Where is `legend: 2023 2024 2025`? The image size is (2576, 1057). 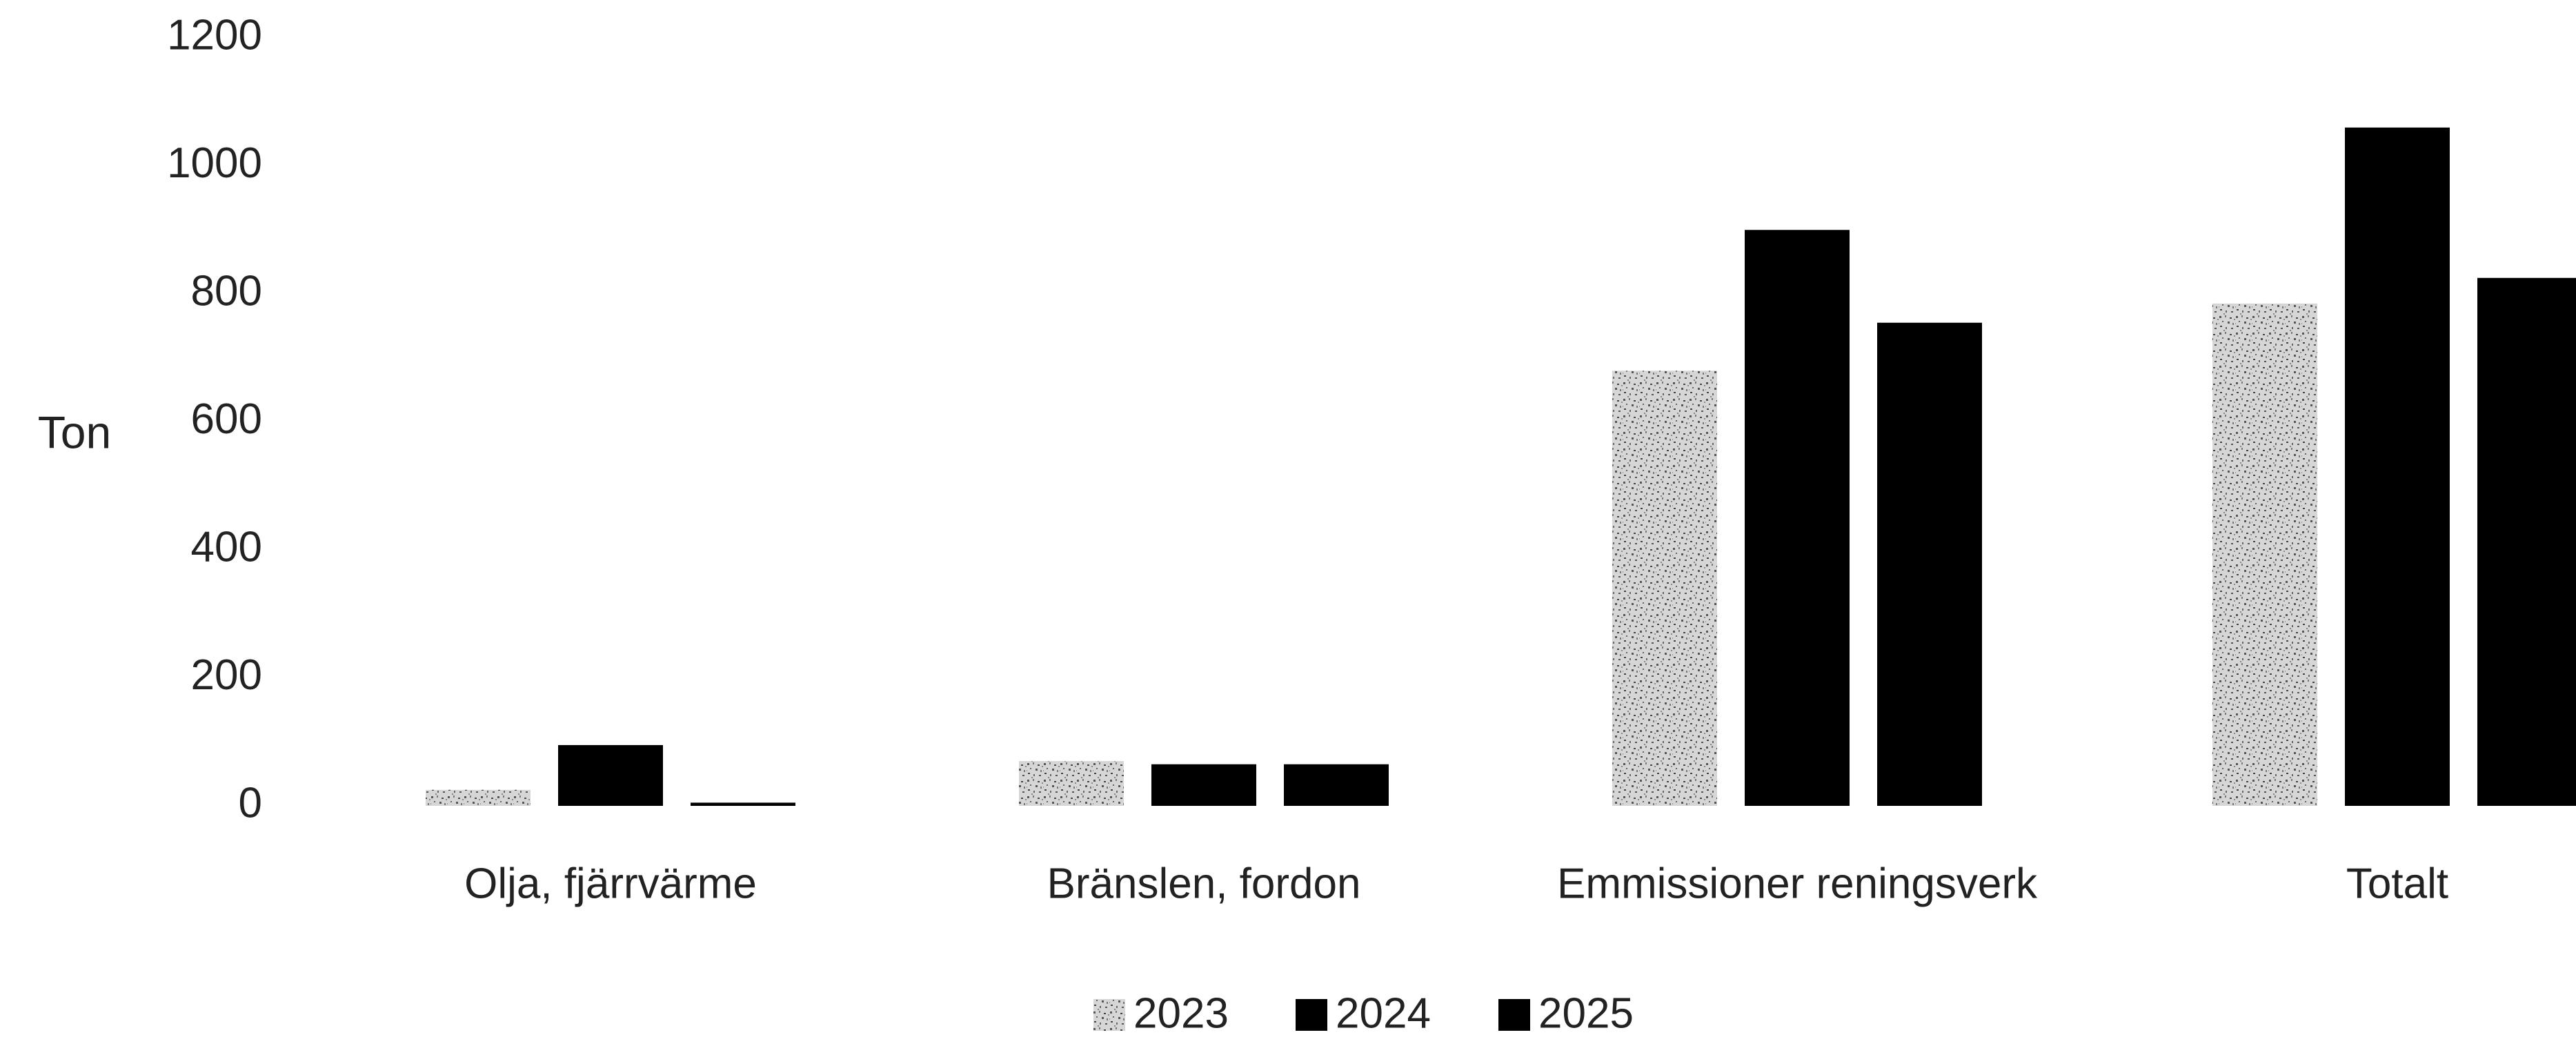 legend: 2023 2024 2025 is located at coordinates (1363, 1013).